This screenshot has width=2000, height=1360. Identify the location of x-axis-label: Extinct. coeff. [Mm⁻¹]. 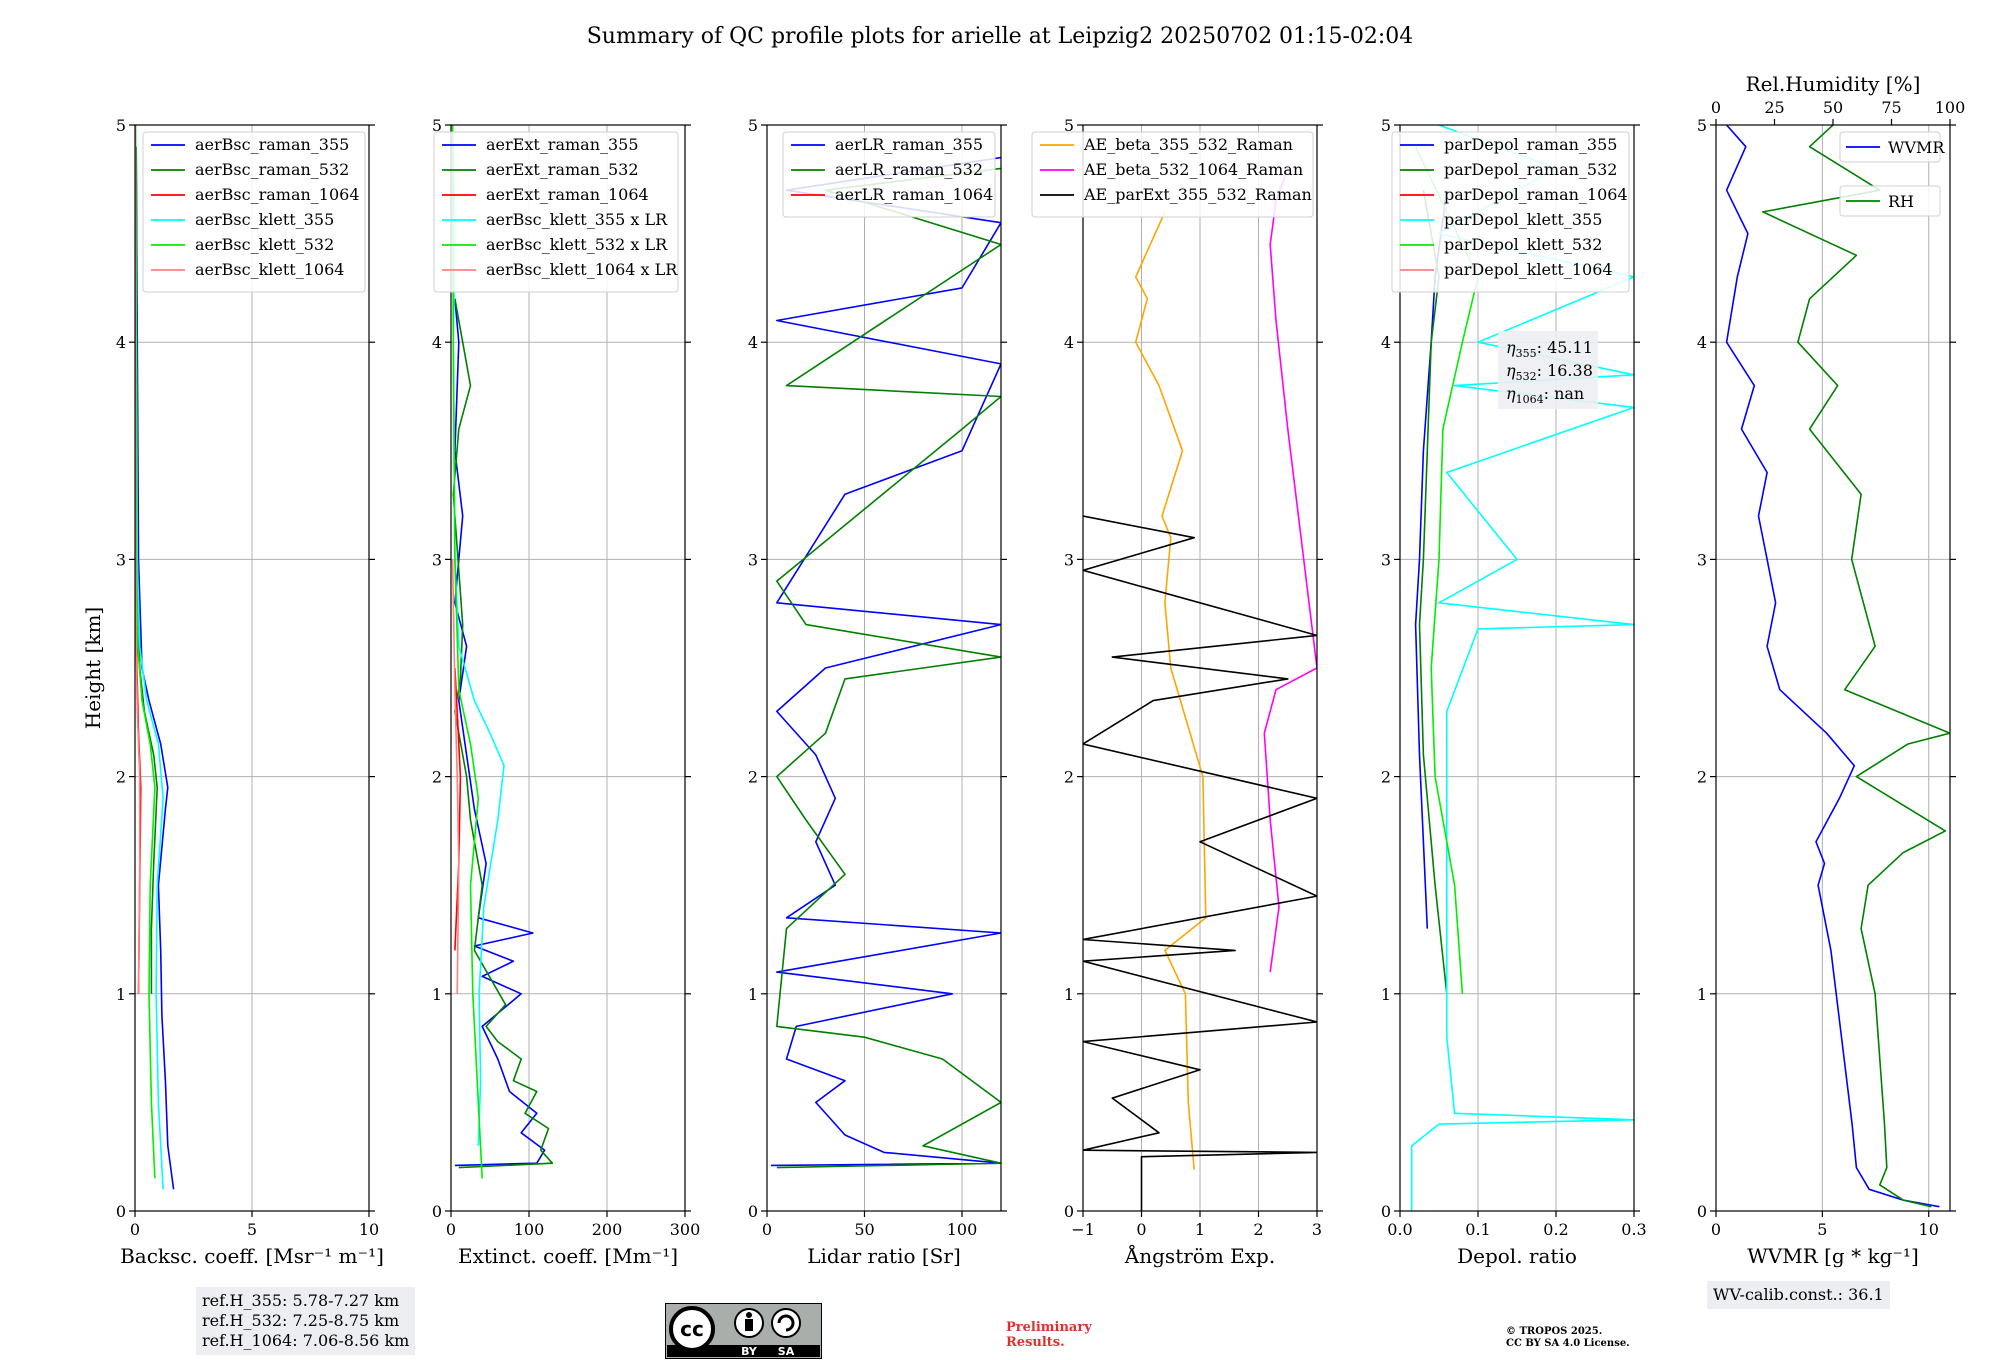
(568, 1256).